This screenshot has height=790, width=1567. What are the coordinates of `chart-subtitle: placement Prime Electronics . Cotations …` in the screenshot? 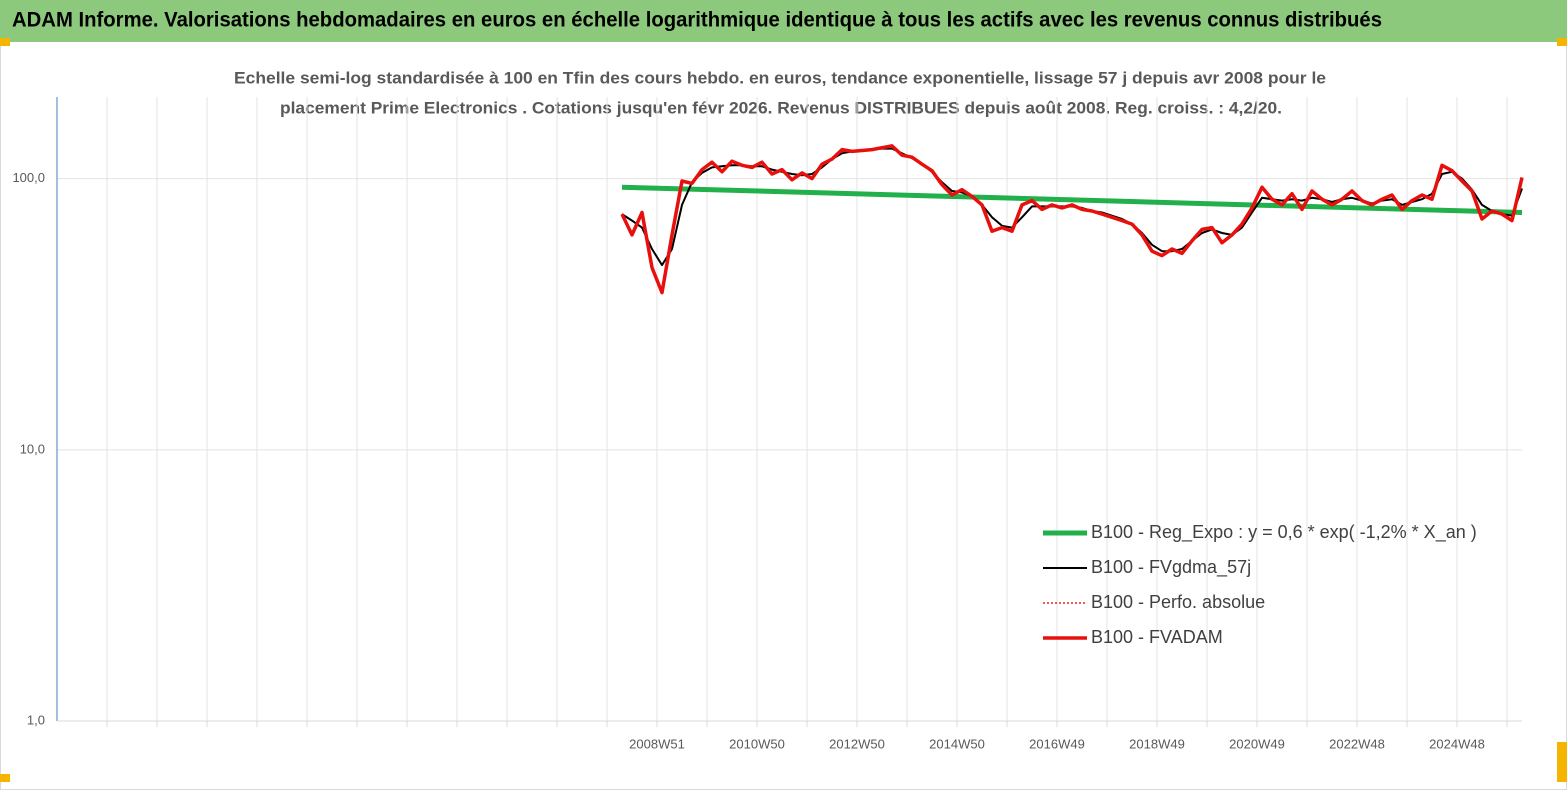 It's located at (781, 107).